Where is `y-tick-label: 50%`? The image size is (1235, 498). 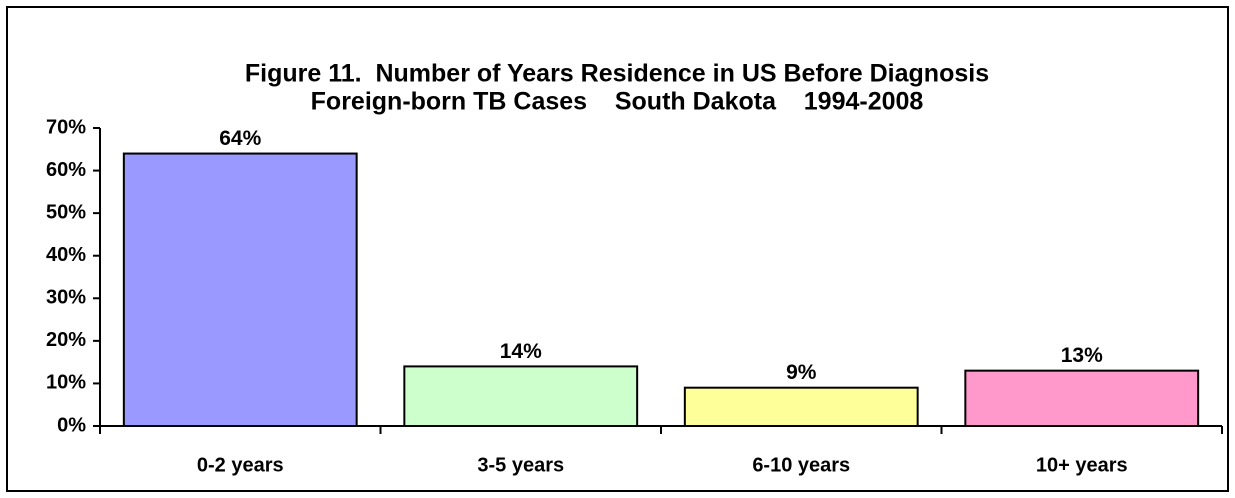 y-tick-label: 50% is located at coordinates (66, 212).